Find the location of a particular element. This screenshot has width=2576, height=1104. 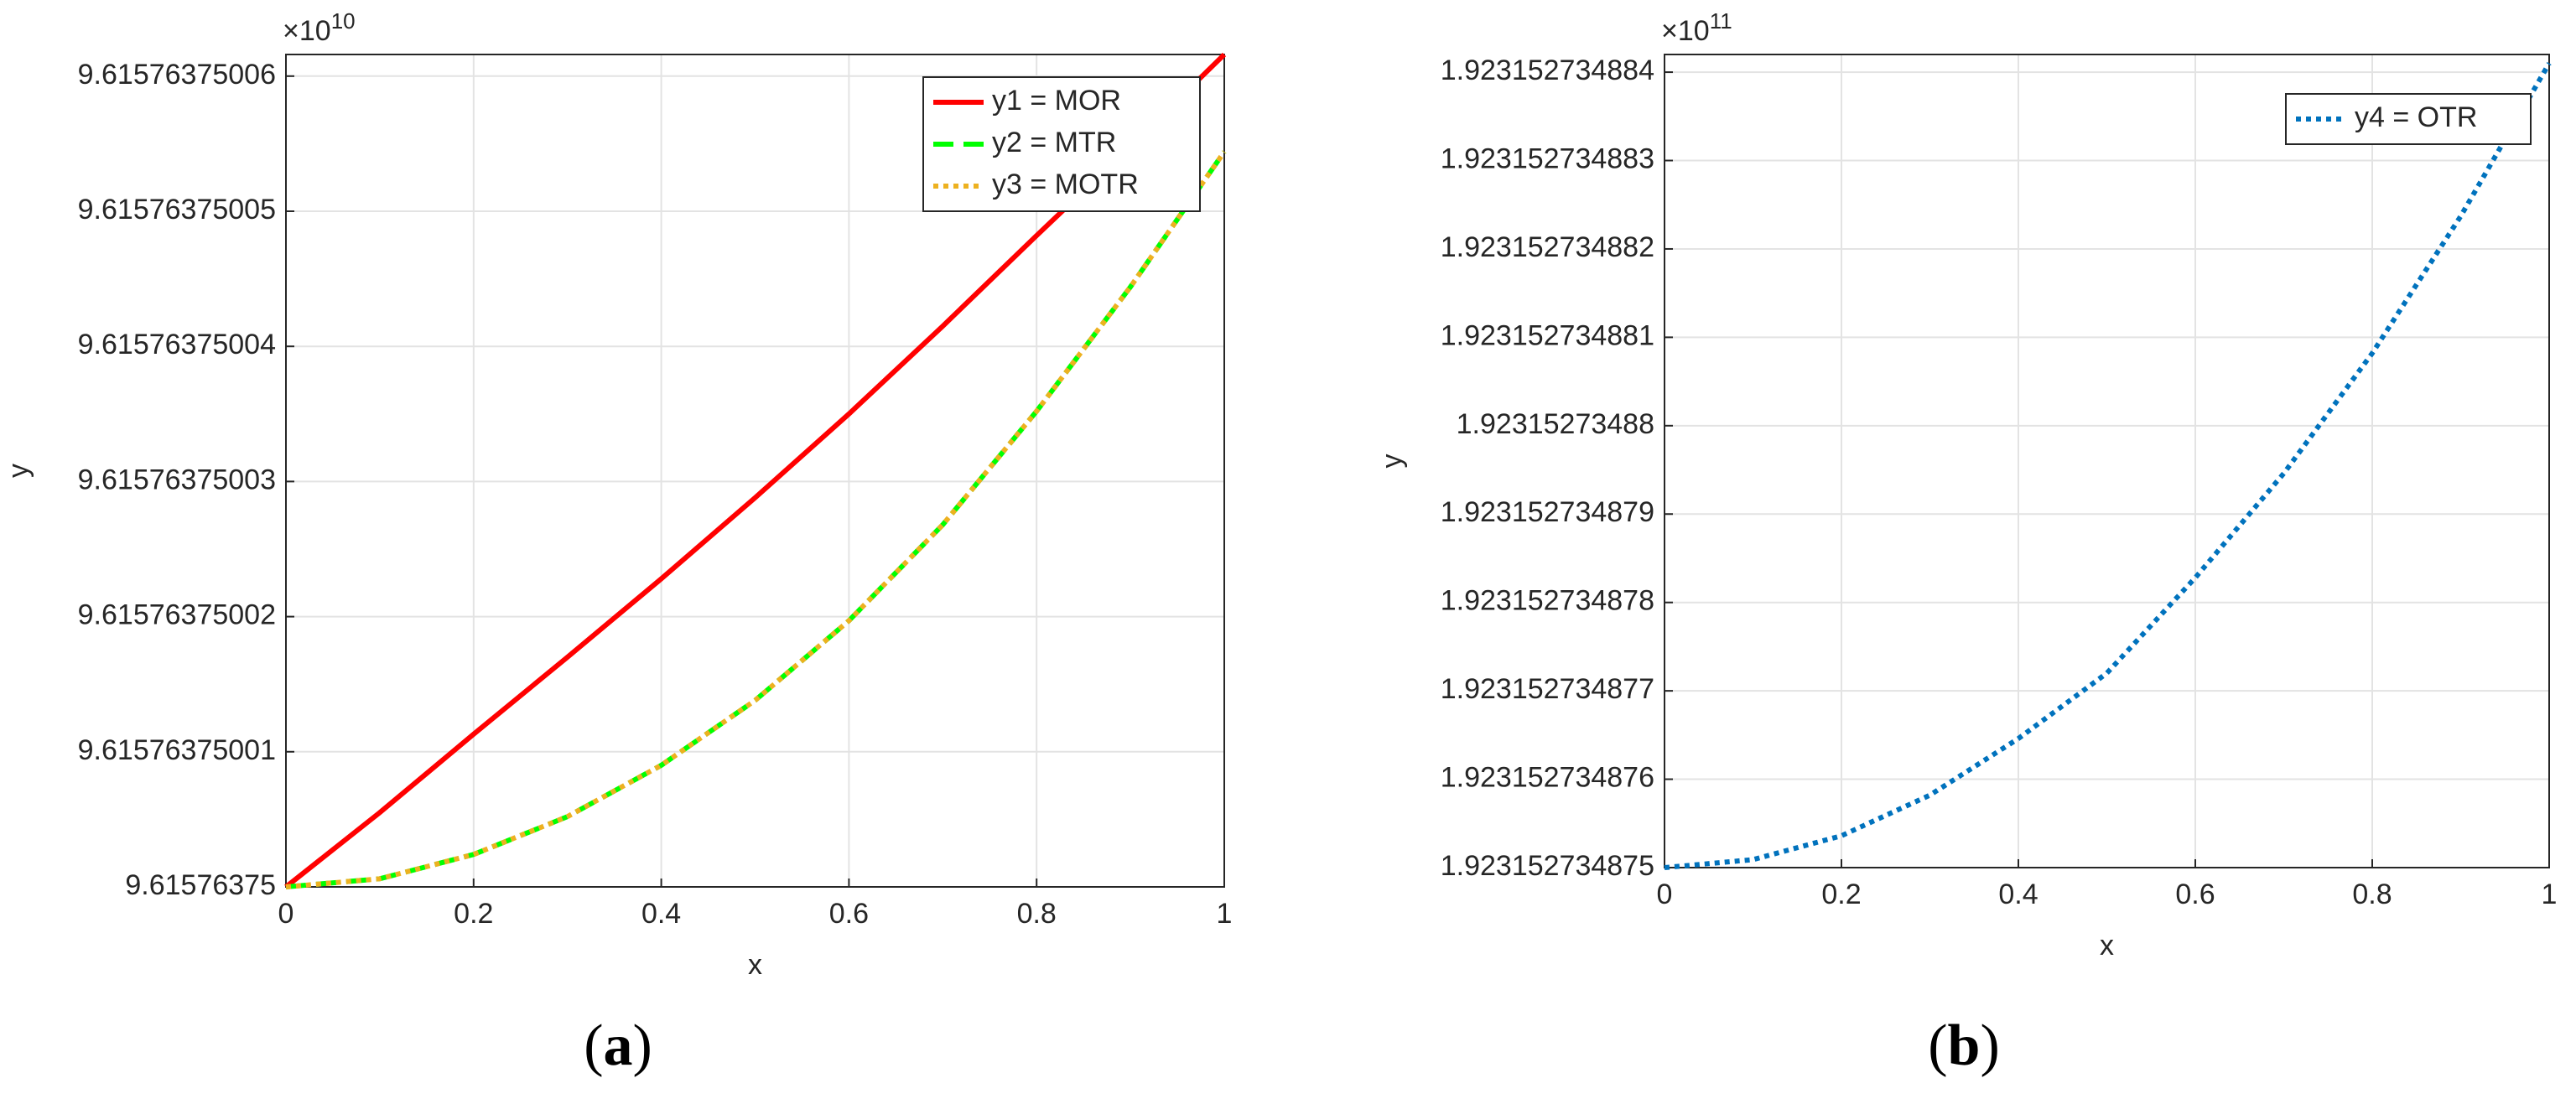

legend-label: y2 = MTR is located at coordinates (1054, 142).